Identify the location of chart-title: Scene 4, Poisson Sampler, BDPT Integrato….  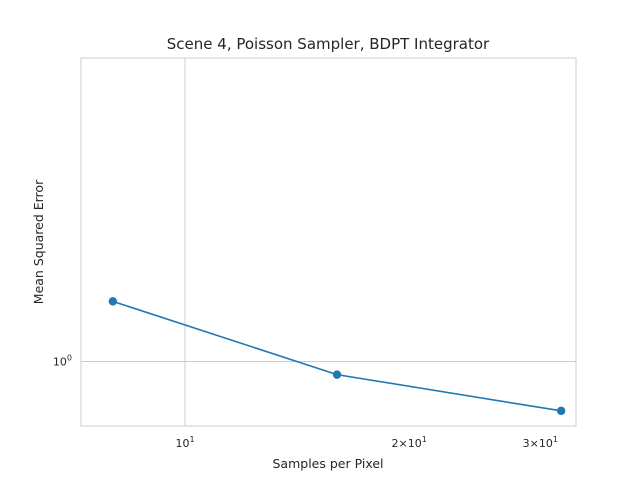
(328, 44).